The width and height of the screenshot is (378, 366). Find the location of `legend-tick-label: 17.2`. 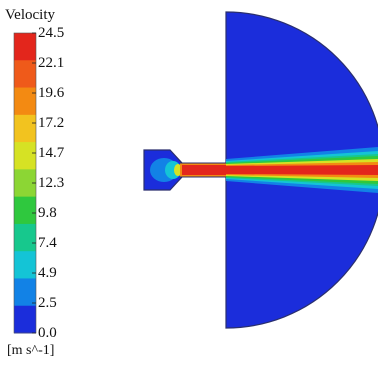

legend-tick-label: 17.2 is located at coordinates (51, 123).